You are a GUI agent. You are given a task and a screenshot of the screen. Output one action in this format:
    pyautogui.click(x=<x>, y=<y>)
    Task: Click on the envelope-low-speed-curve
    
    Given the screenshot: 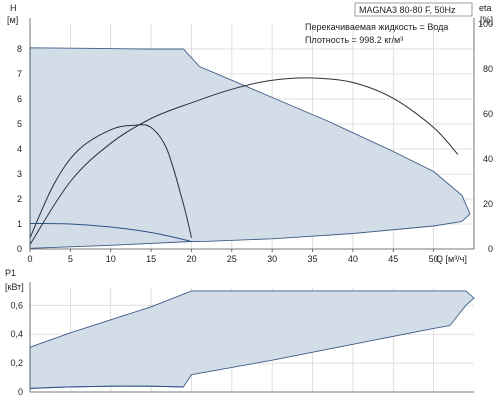 What is the action you would take?
    pyautogui.click(x=110, y=232)
    